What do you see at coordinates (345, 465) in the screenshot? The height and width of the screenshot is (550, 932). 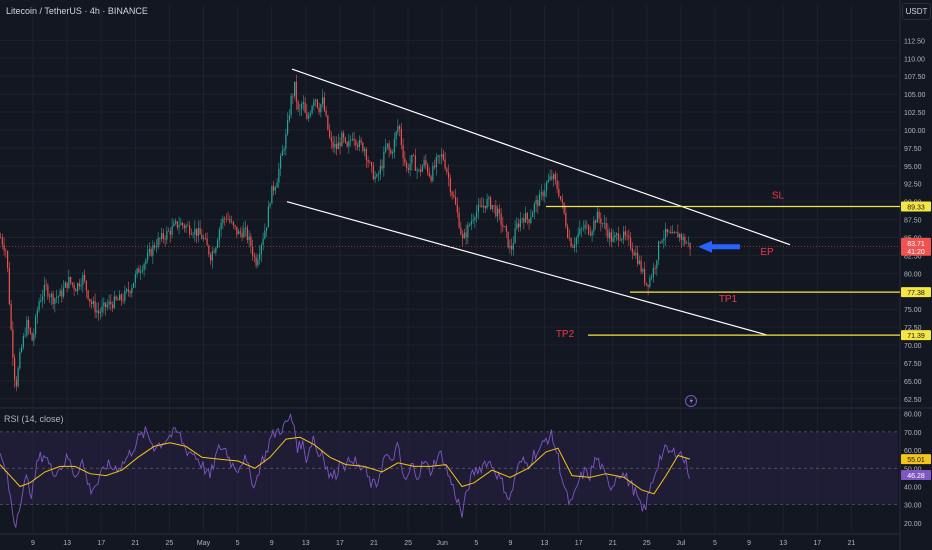 I see `rsi-ma-line` at bounding box center [345, 465].